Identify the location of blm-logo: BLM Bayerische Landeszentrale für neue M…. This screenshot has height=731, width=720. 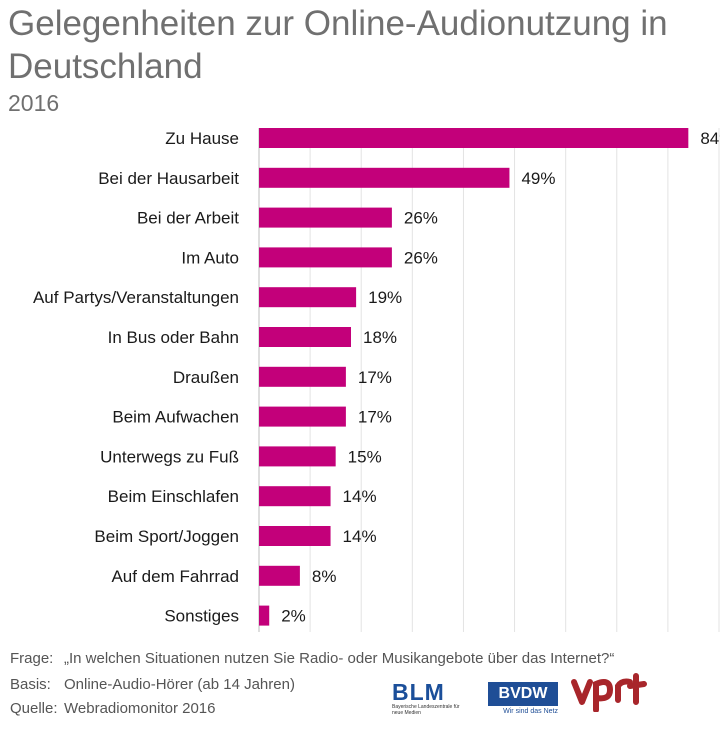
(427, 700).